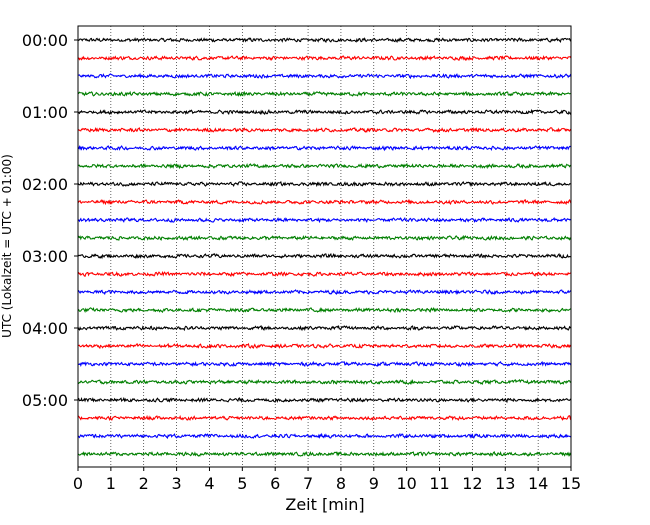  What do you see at coordinates (406, 483) in the screenshot?
I see `x-tick-label: 10` at bounding box center [406, 483].